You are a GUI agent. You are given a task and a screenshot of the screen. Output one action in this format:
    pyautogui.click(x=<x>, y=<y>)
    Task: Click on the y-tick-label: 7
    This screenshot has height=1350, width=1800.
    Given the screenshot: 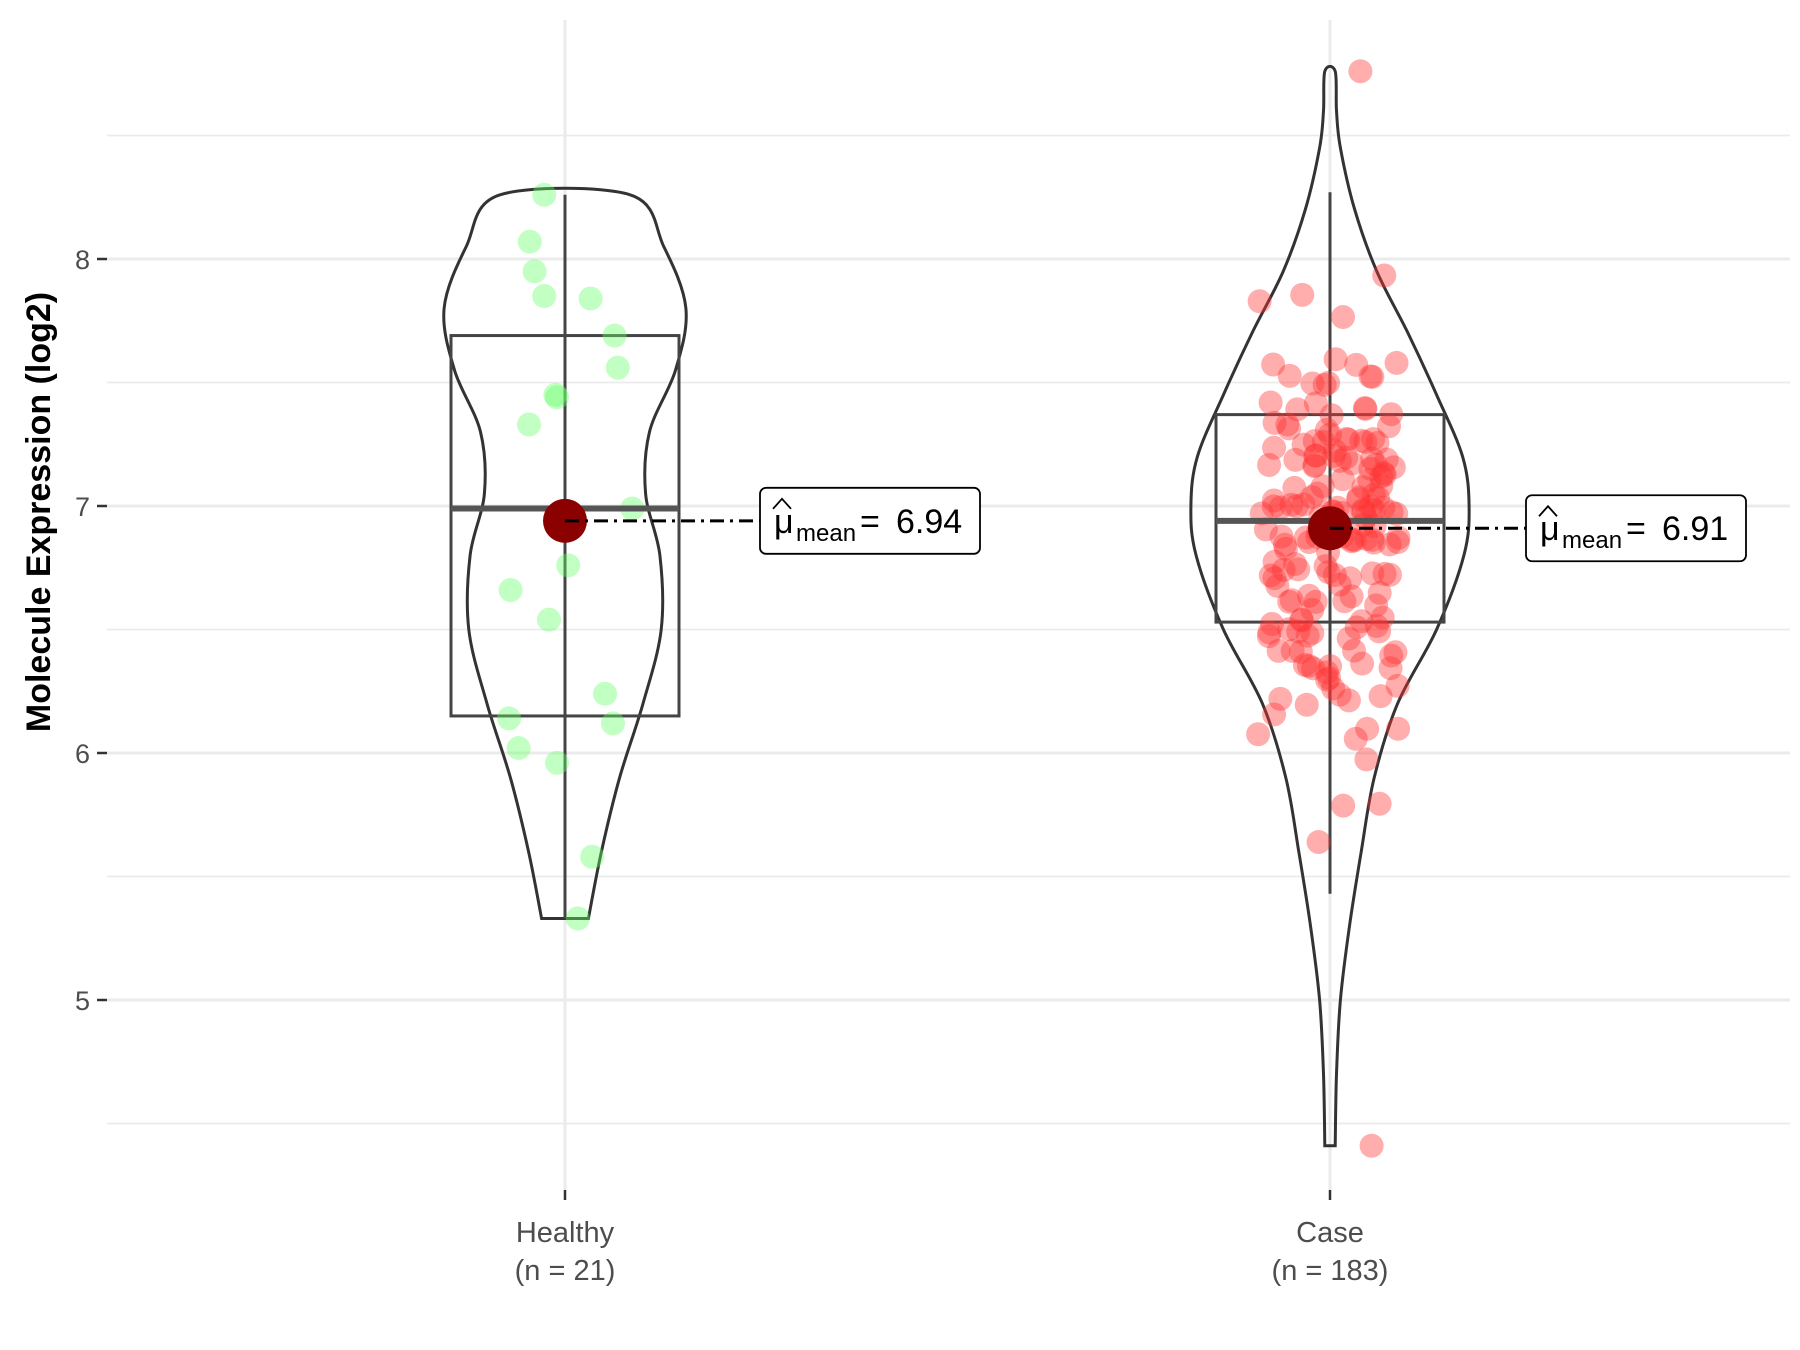 What is the action you would take?
    pyautogui.click(x=82, y=507)
    